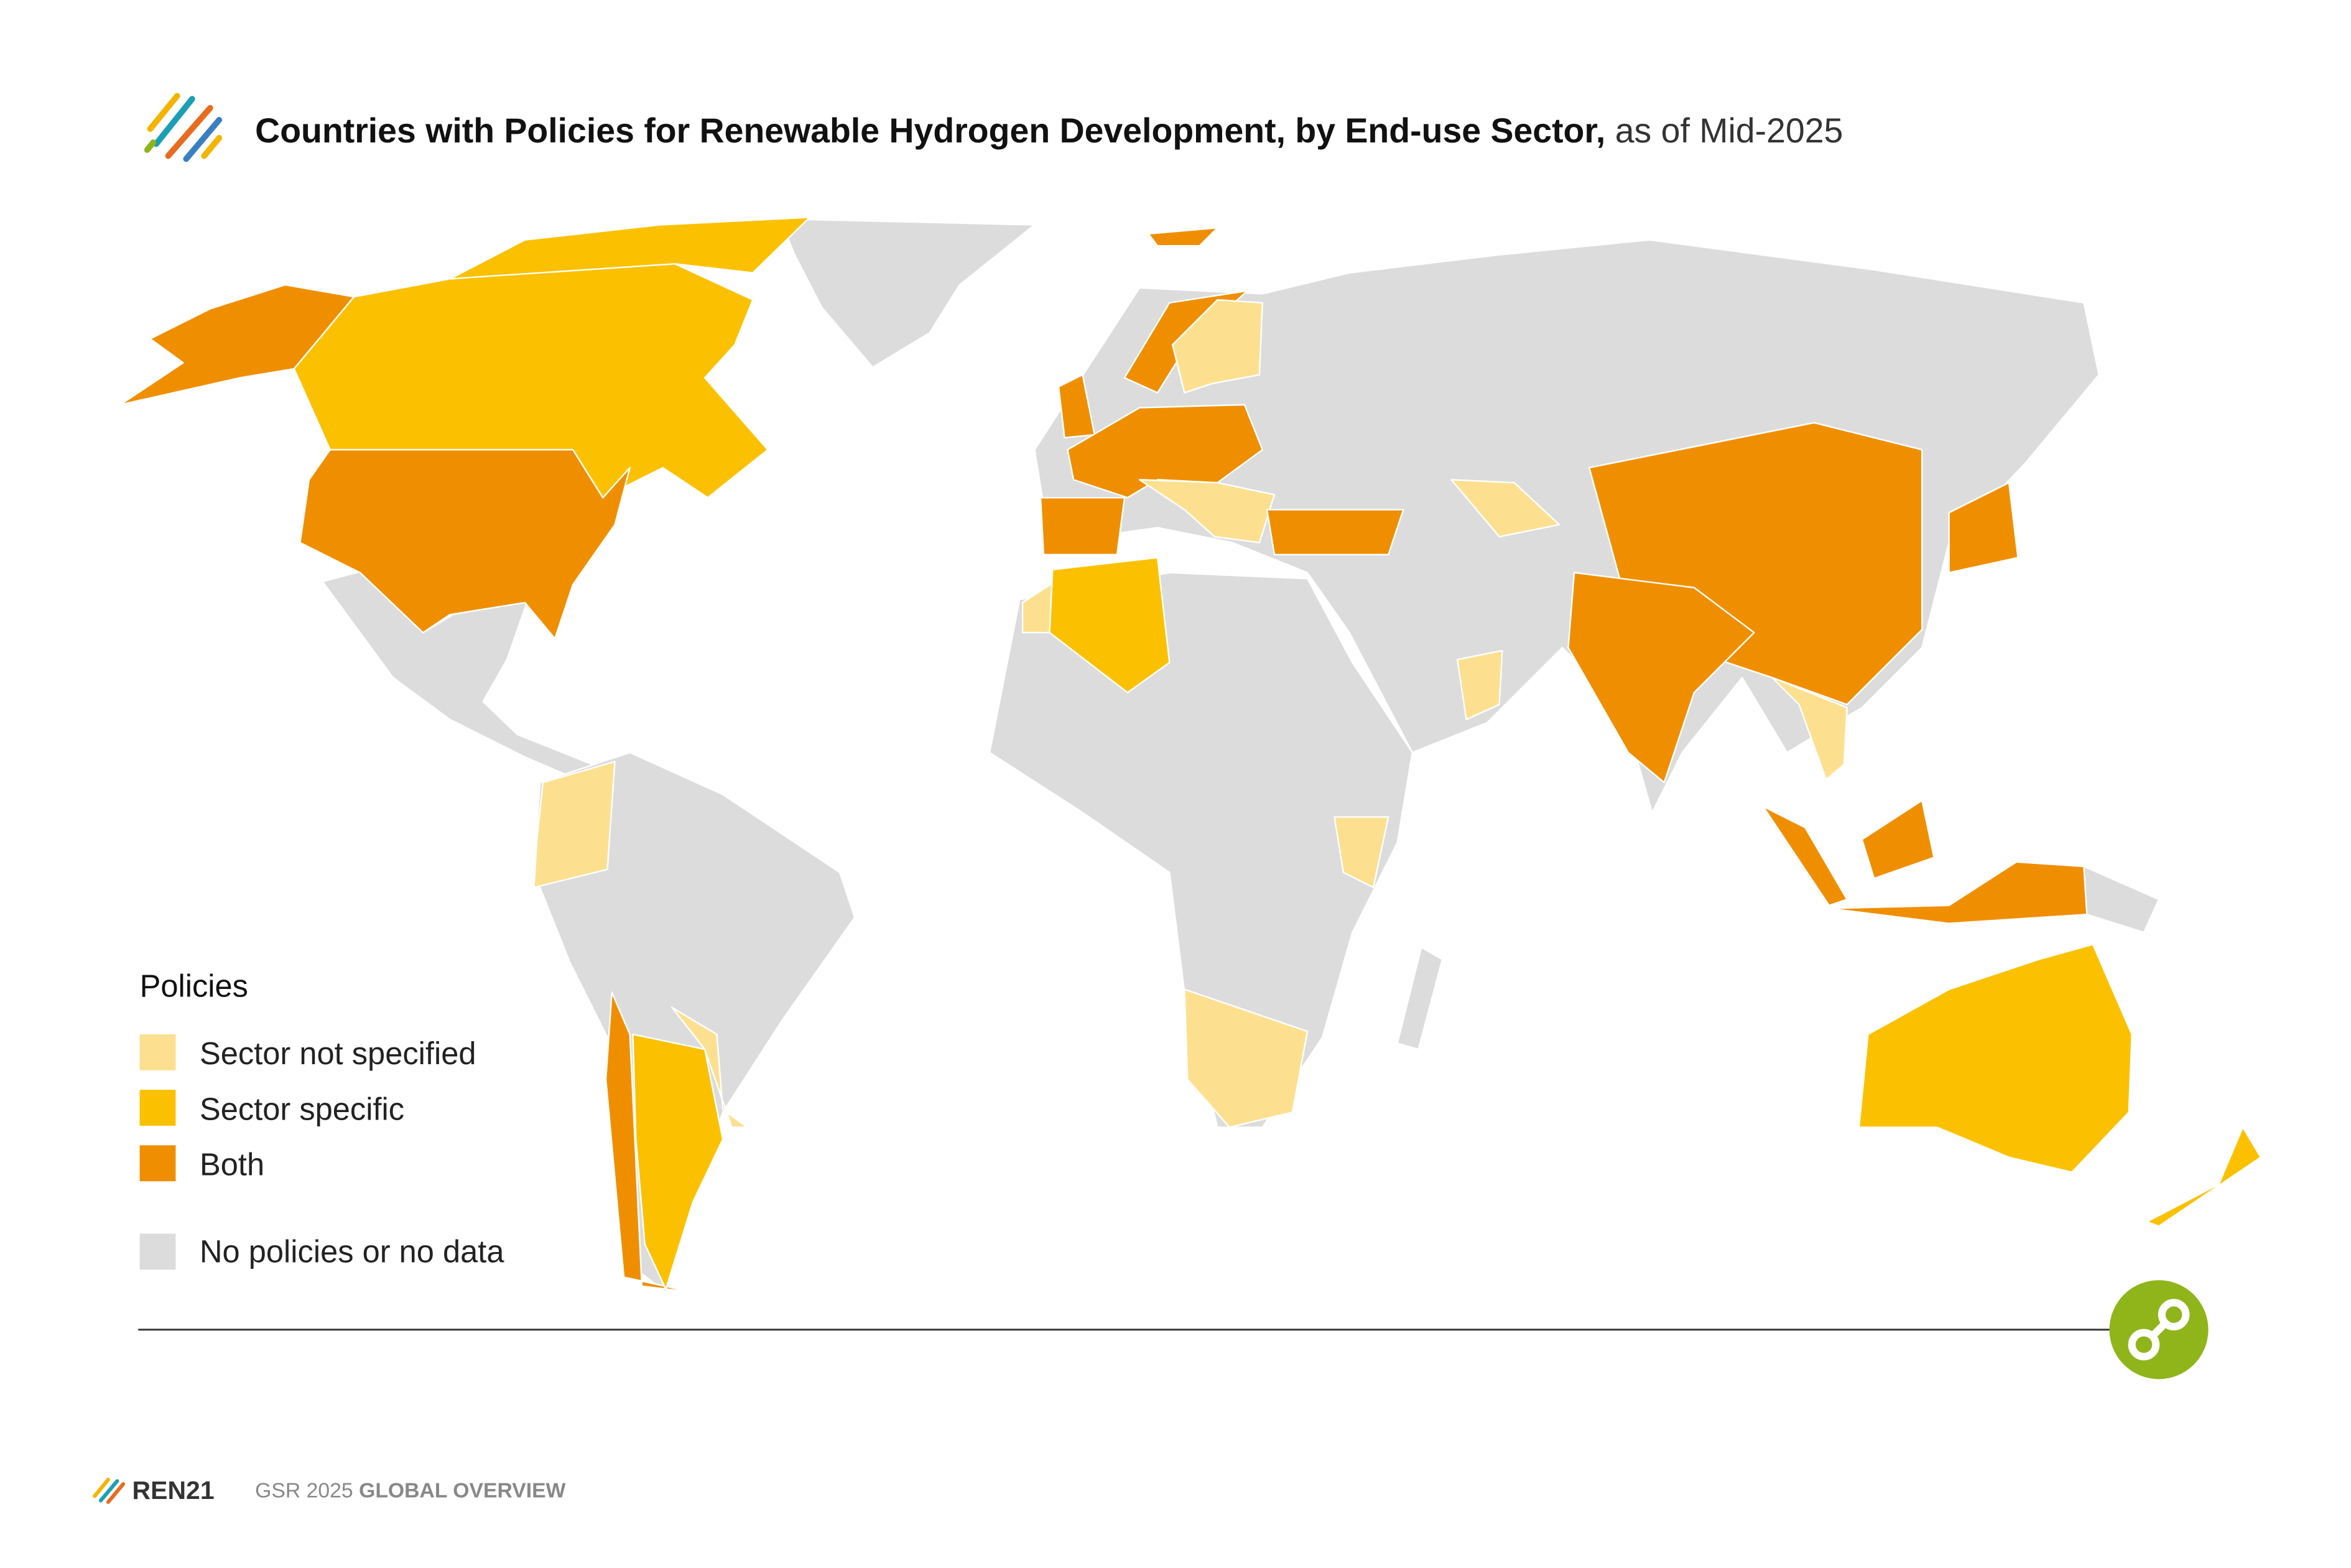 Image resolution: width=2351 pixels, height=1568 pixels. What do you see at coordinates (1729, 130) in the screenshot?
I see `title-suffix: as of Mid-2025` at bounding box center [1729, 130].